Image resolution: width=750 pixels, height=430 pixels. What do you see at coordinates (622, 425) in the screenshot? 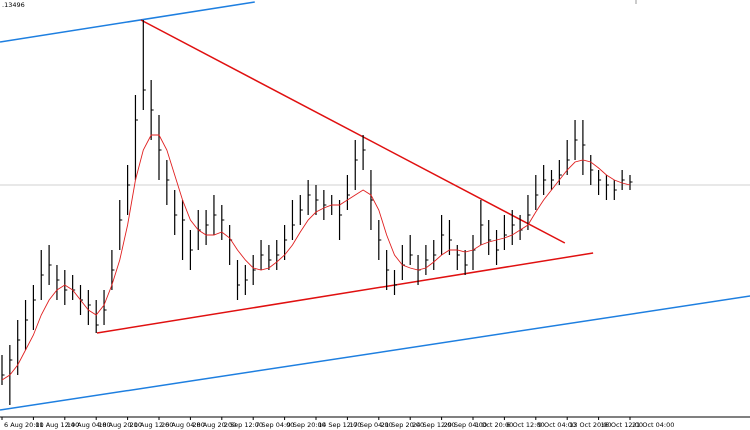
I see `x-tick-label: 16 Oct 12:00` at bounding box center [622, 425].